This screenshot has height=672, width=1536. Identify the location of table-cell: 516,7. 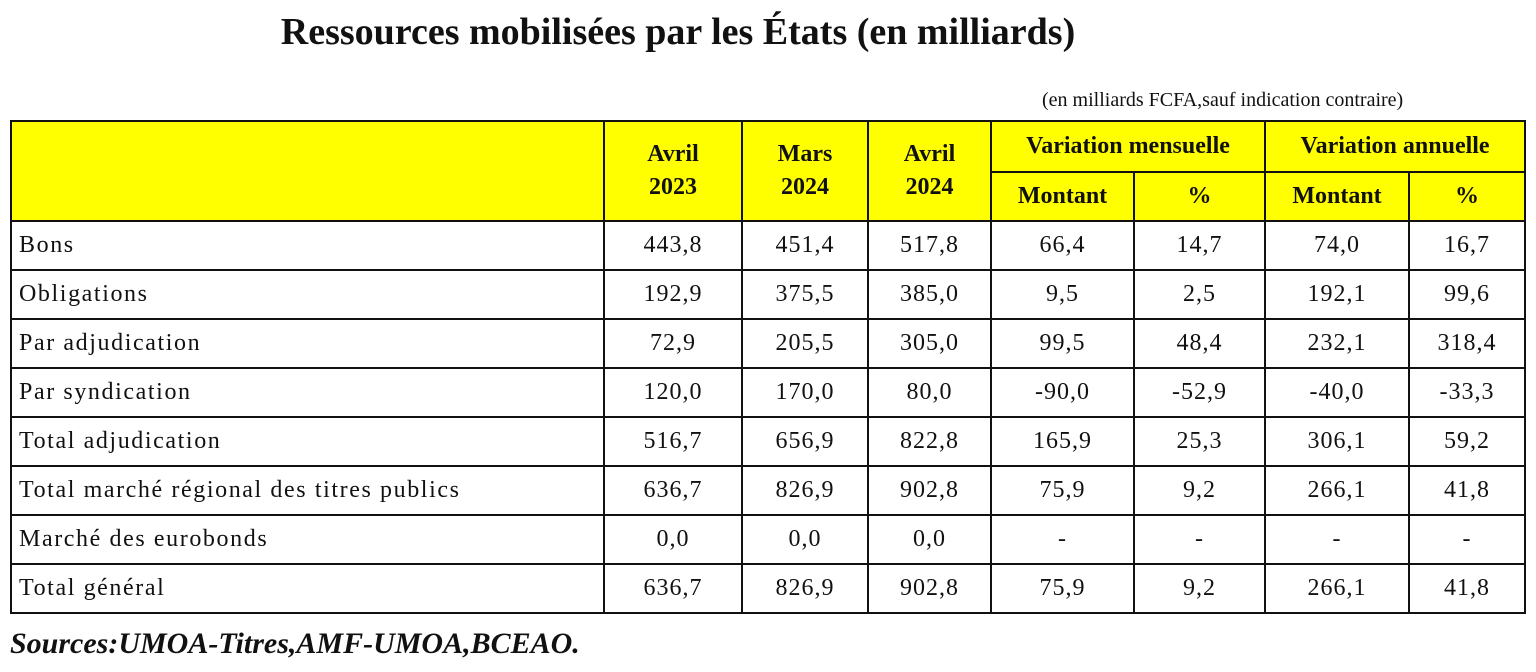
(673, 441).